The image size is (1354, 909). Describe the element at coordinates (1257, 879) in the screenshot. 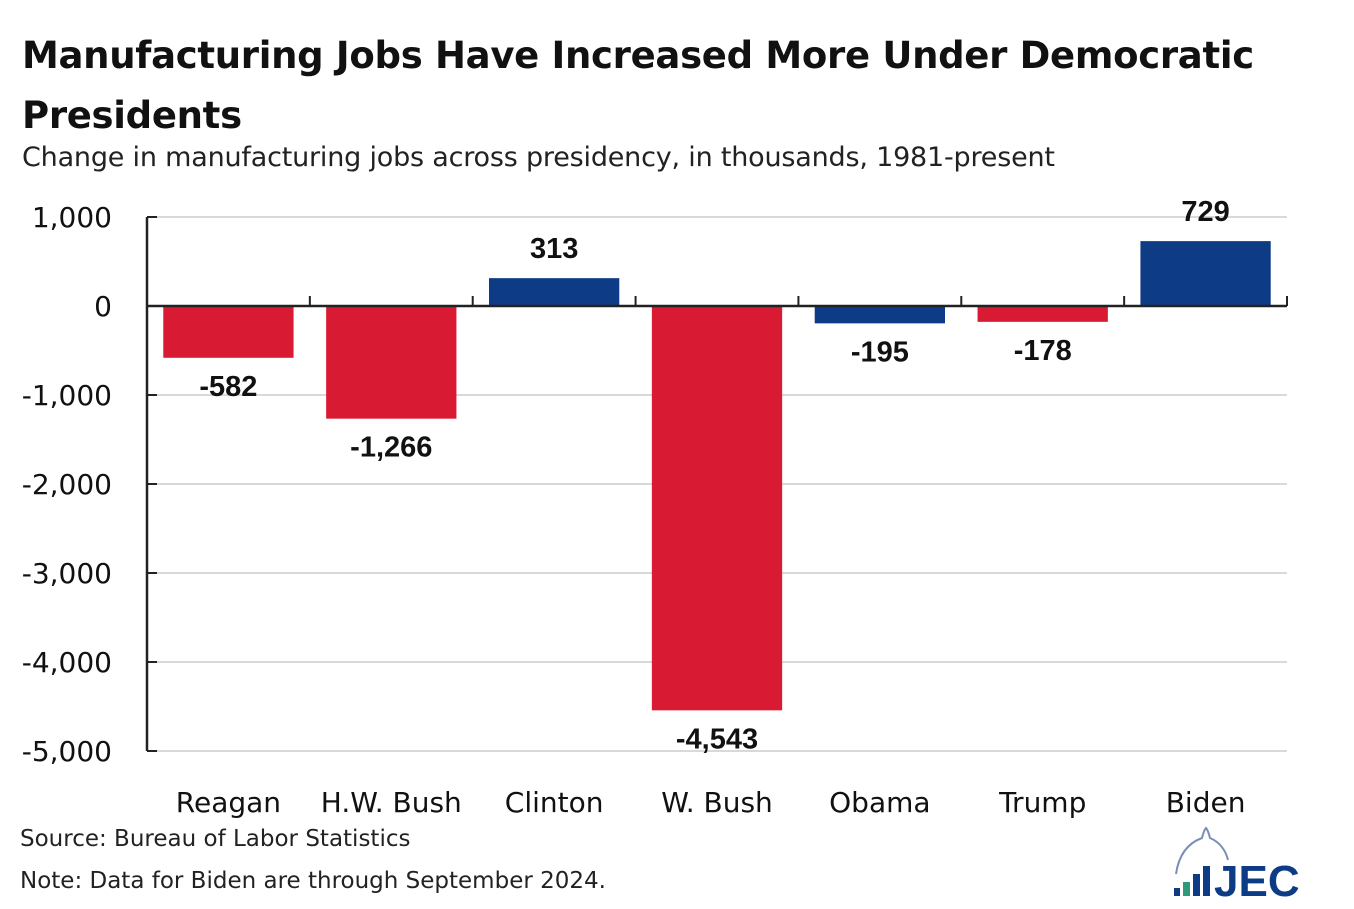

I see `logo-text: JEC` at that location.